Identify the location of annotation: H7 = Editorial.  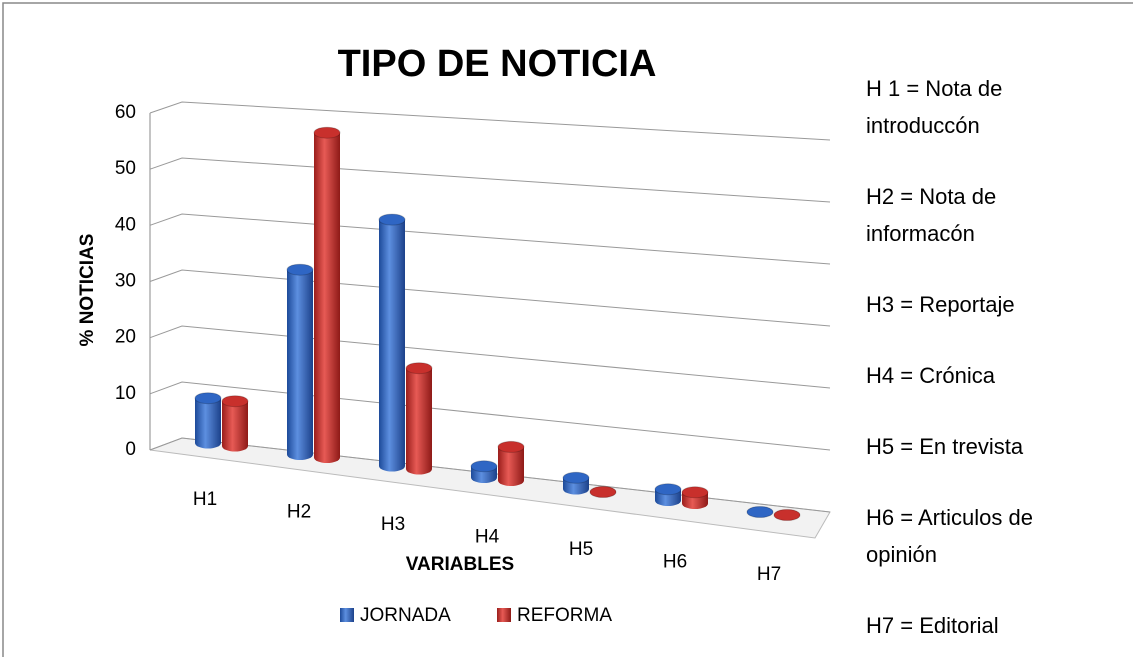
(932, 625).